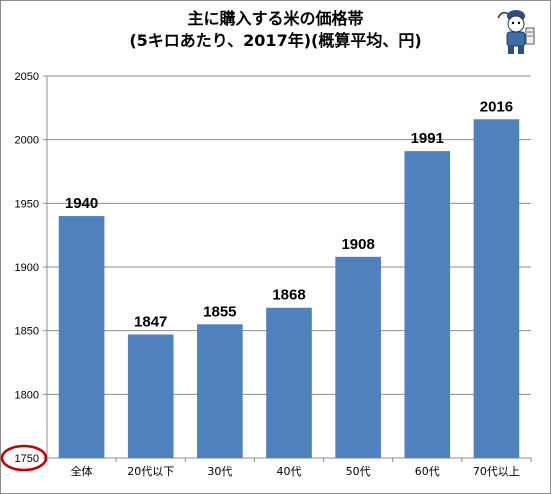  What do you see at coordinates (496, 471) in the screenshot?
I see `x-tick-label: 70代以上` at bounding box center [496, 471].